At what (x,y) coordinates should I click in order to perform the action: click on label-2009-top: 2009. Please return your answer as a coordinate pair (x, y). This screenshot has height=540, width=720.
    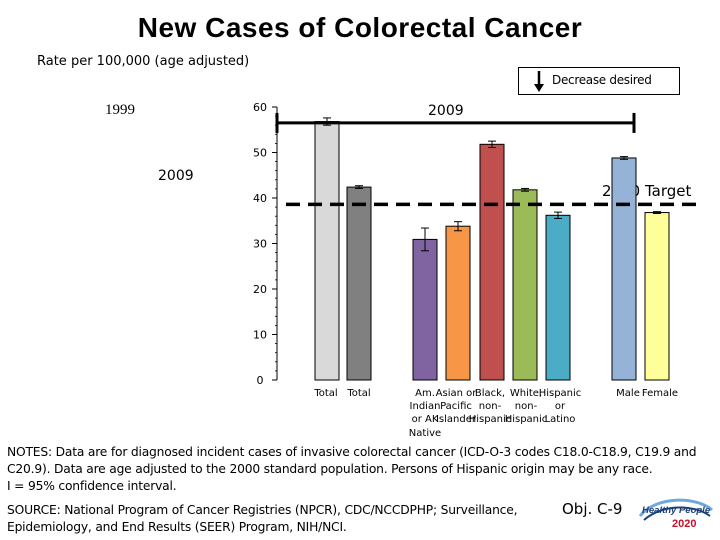
    Looking at the image, I should click on (446, 111).